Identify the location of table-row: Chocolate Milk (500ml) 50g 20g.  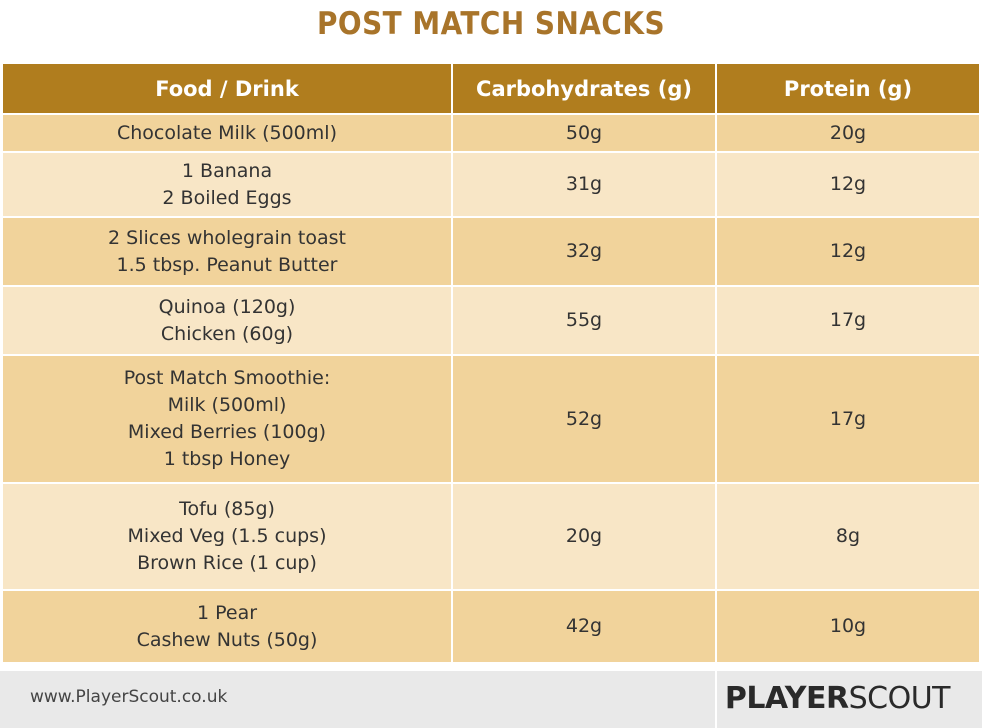
(491, 133).